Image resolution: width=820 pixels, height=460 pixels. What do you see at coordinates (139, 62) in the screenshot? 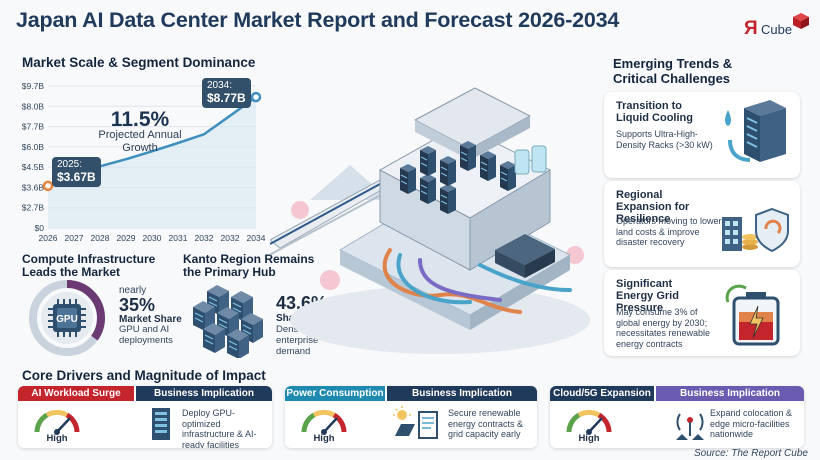
I see `market-scale-title: Market Scale & Segment Dominance` at bounding box center [139, 62].